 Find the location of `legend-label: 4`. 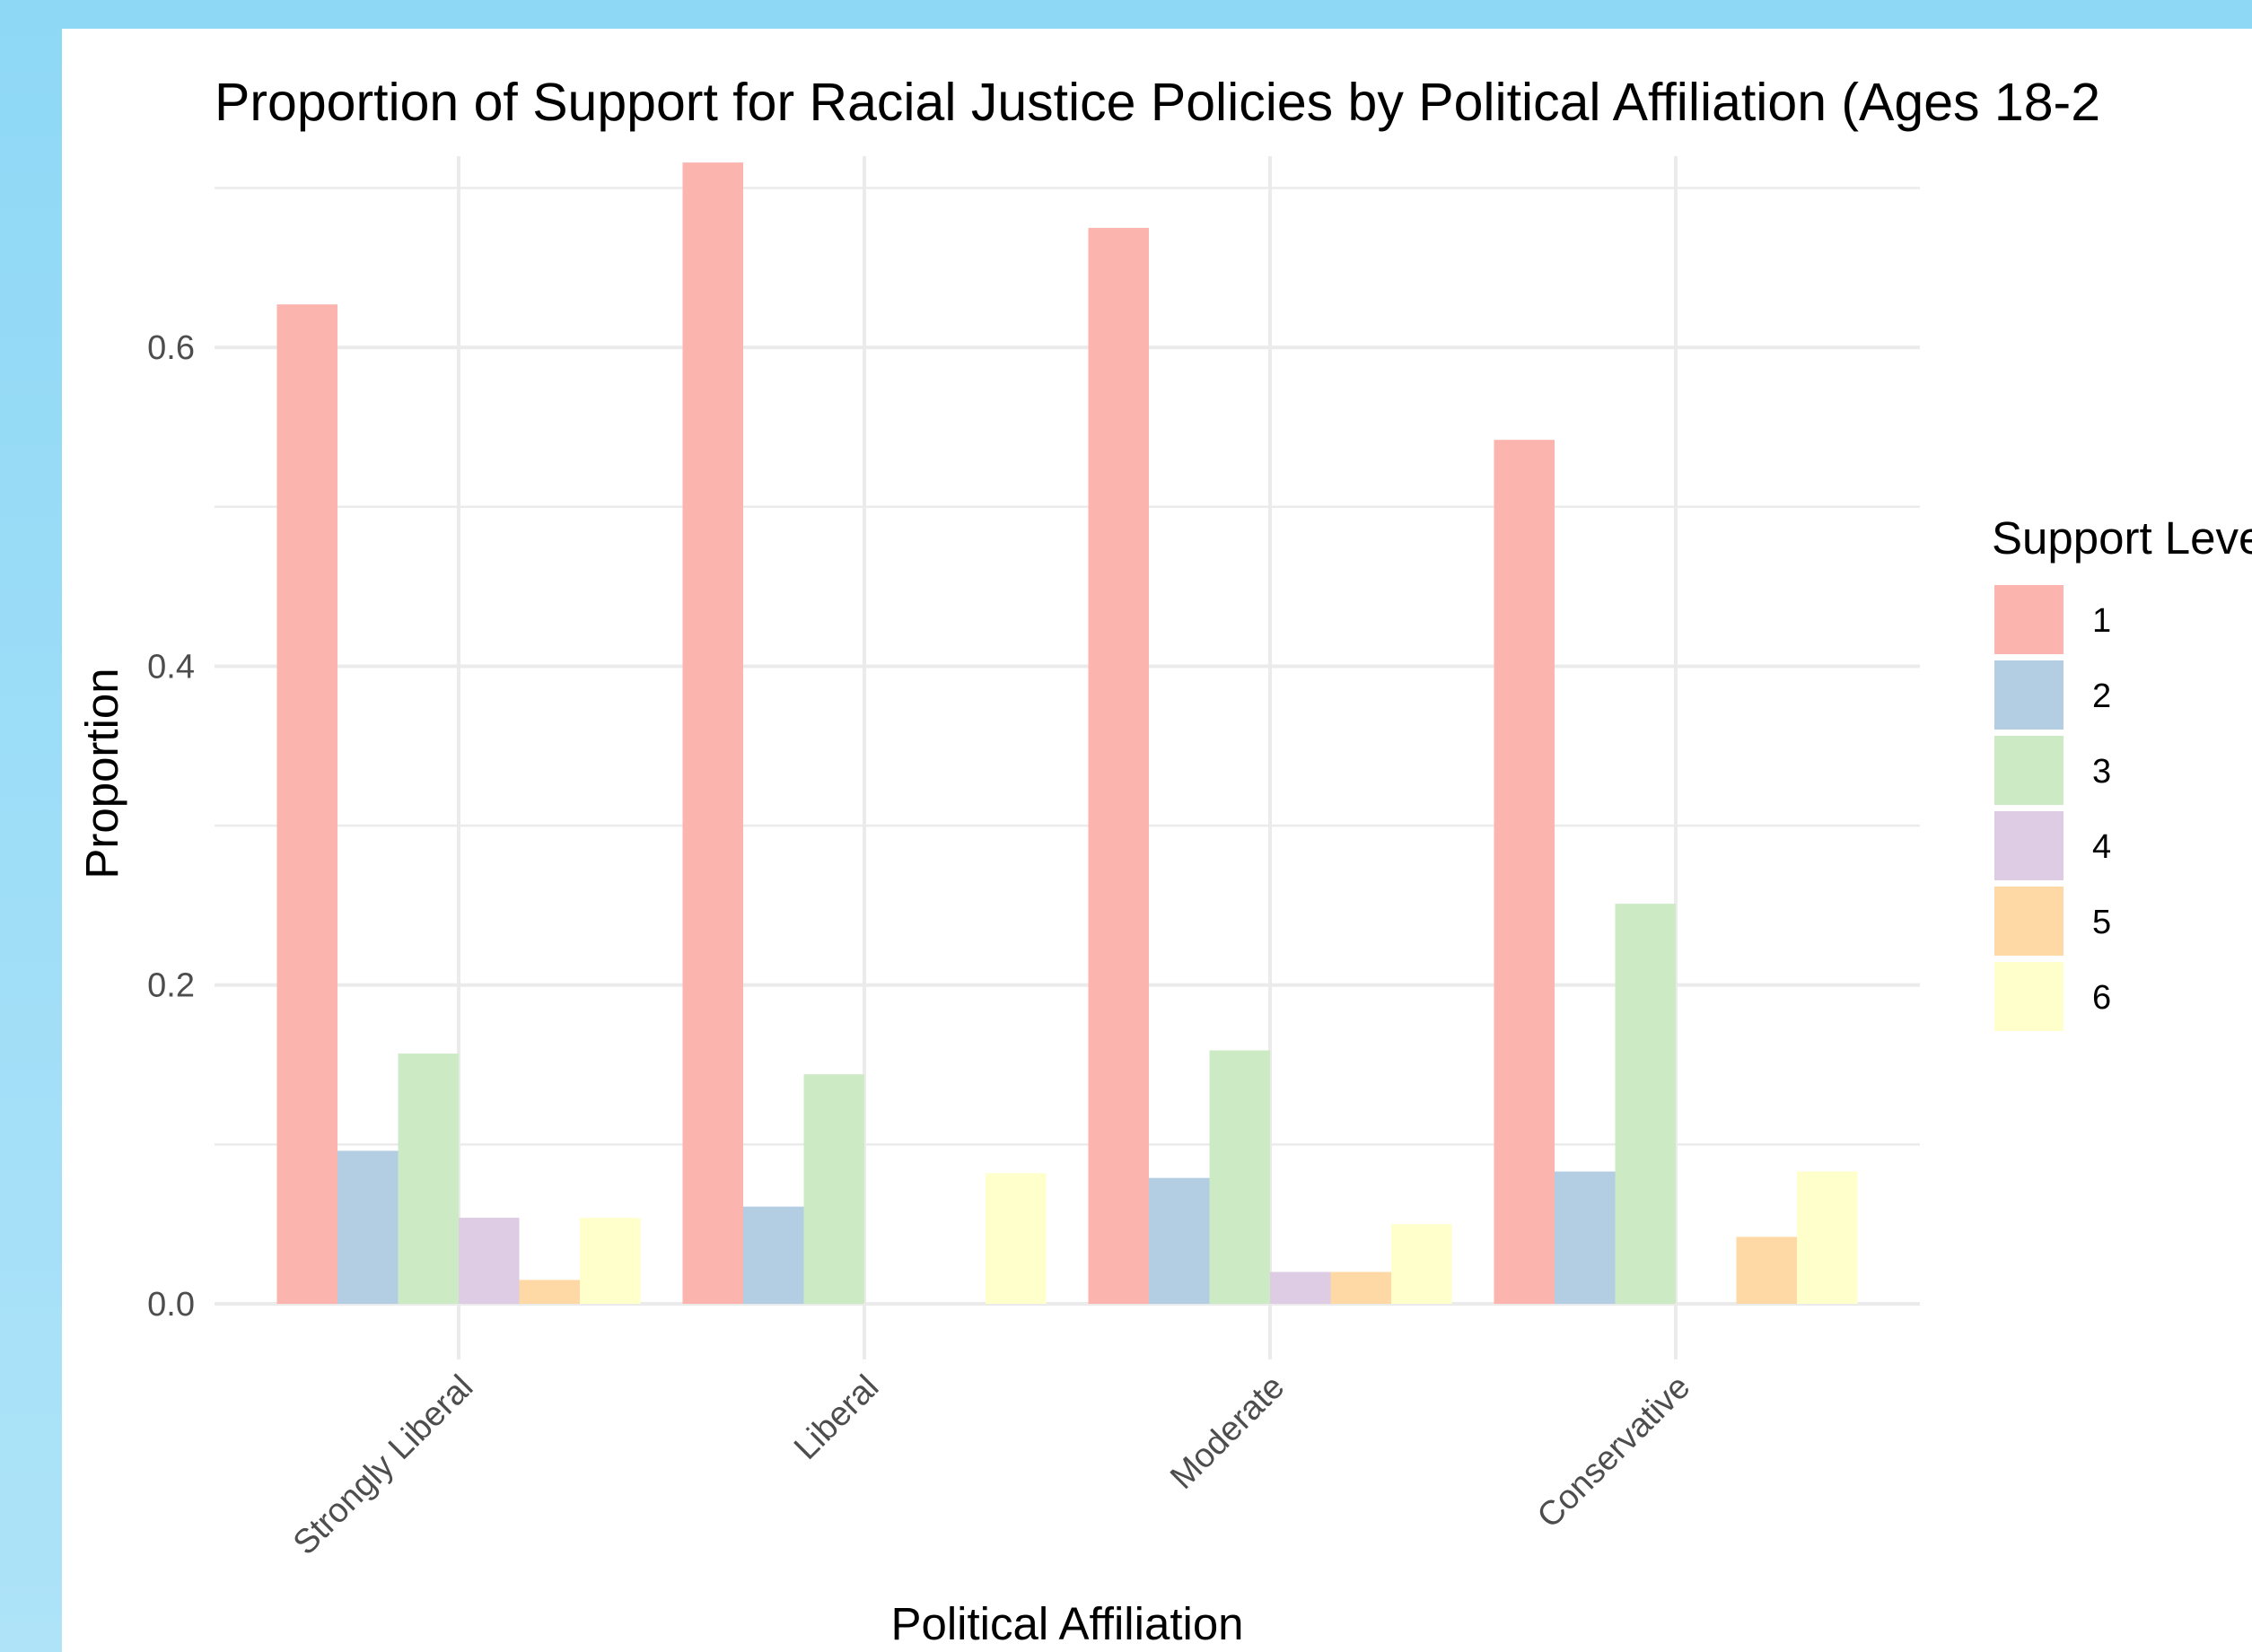

legend-label: 4 is located at coordinates (2101, 847).